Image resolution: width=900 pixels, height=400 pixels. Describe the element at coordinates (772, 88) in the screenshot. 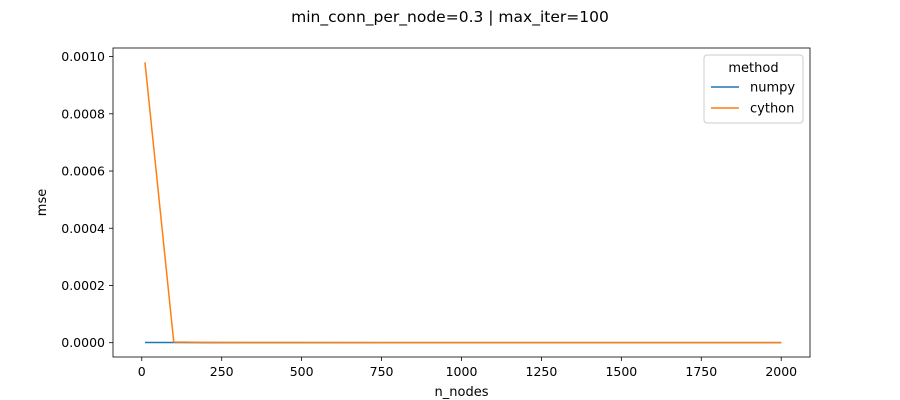

I see `legend-label-numpy: numpy` at that location.